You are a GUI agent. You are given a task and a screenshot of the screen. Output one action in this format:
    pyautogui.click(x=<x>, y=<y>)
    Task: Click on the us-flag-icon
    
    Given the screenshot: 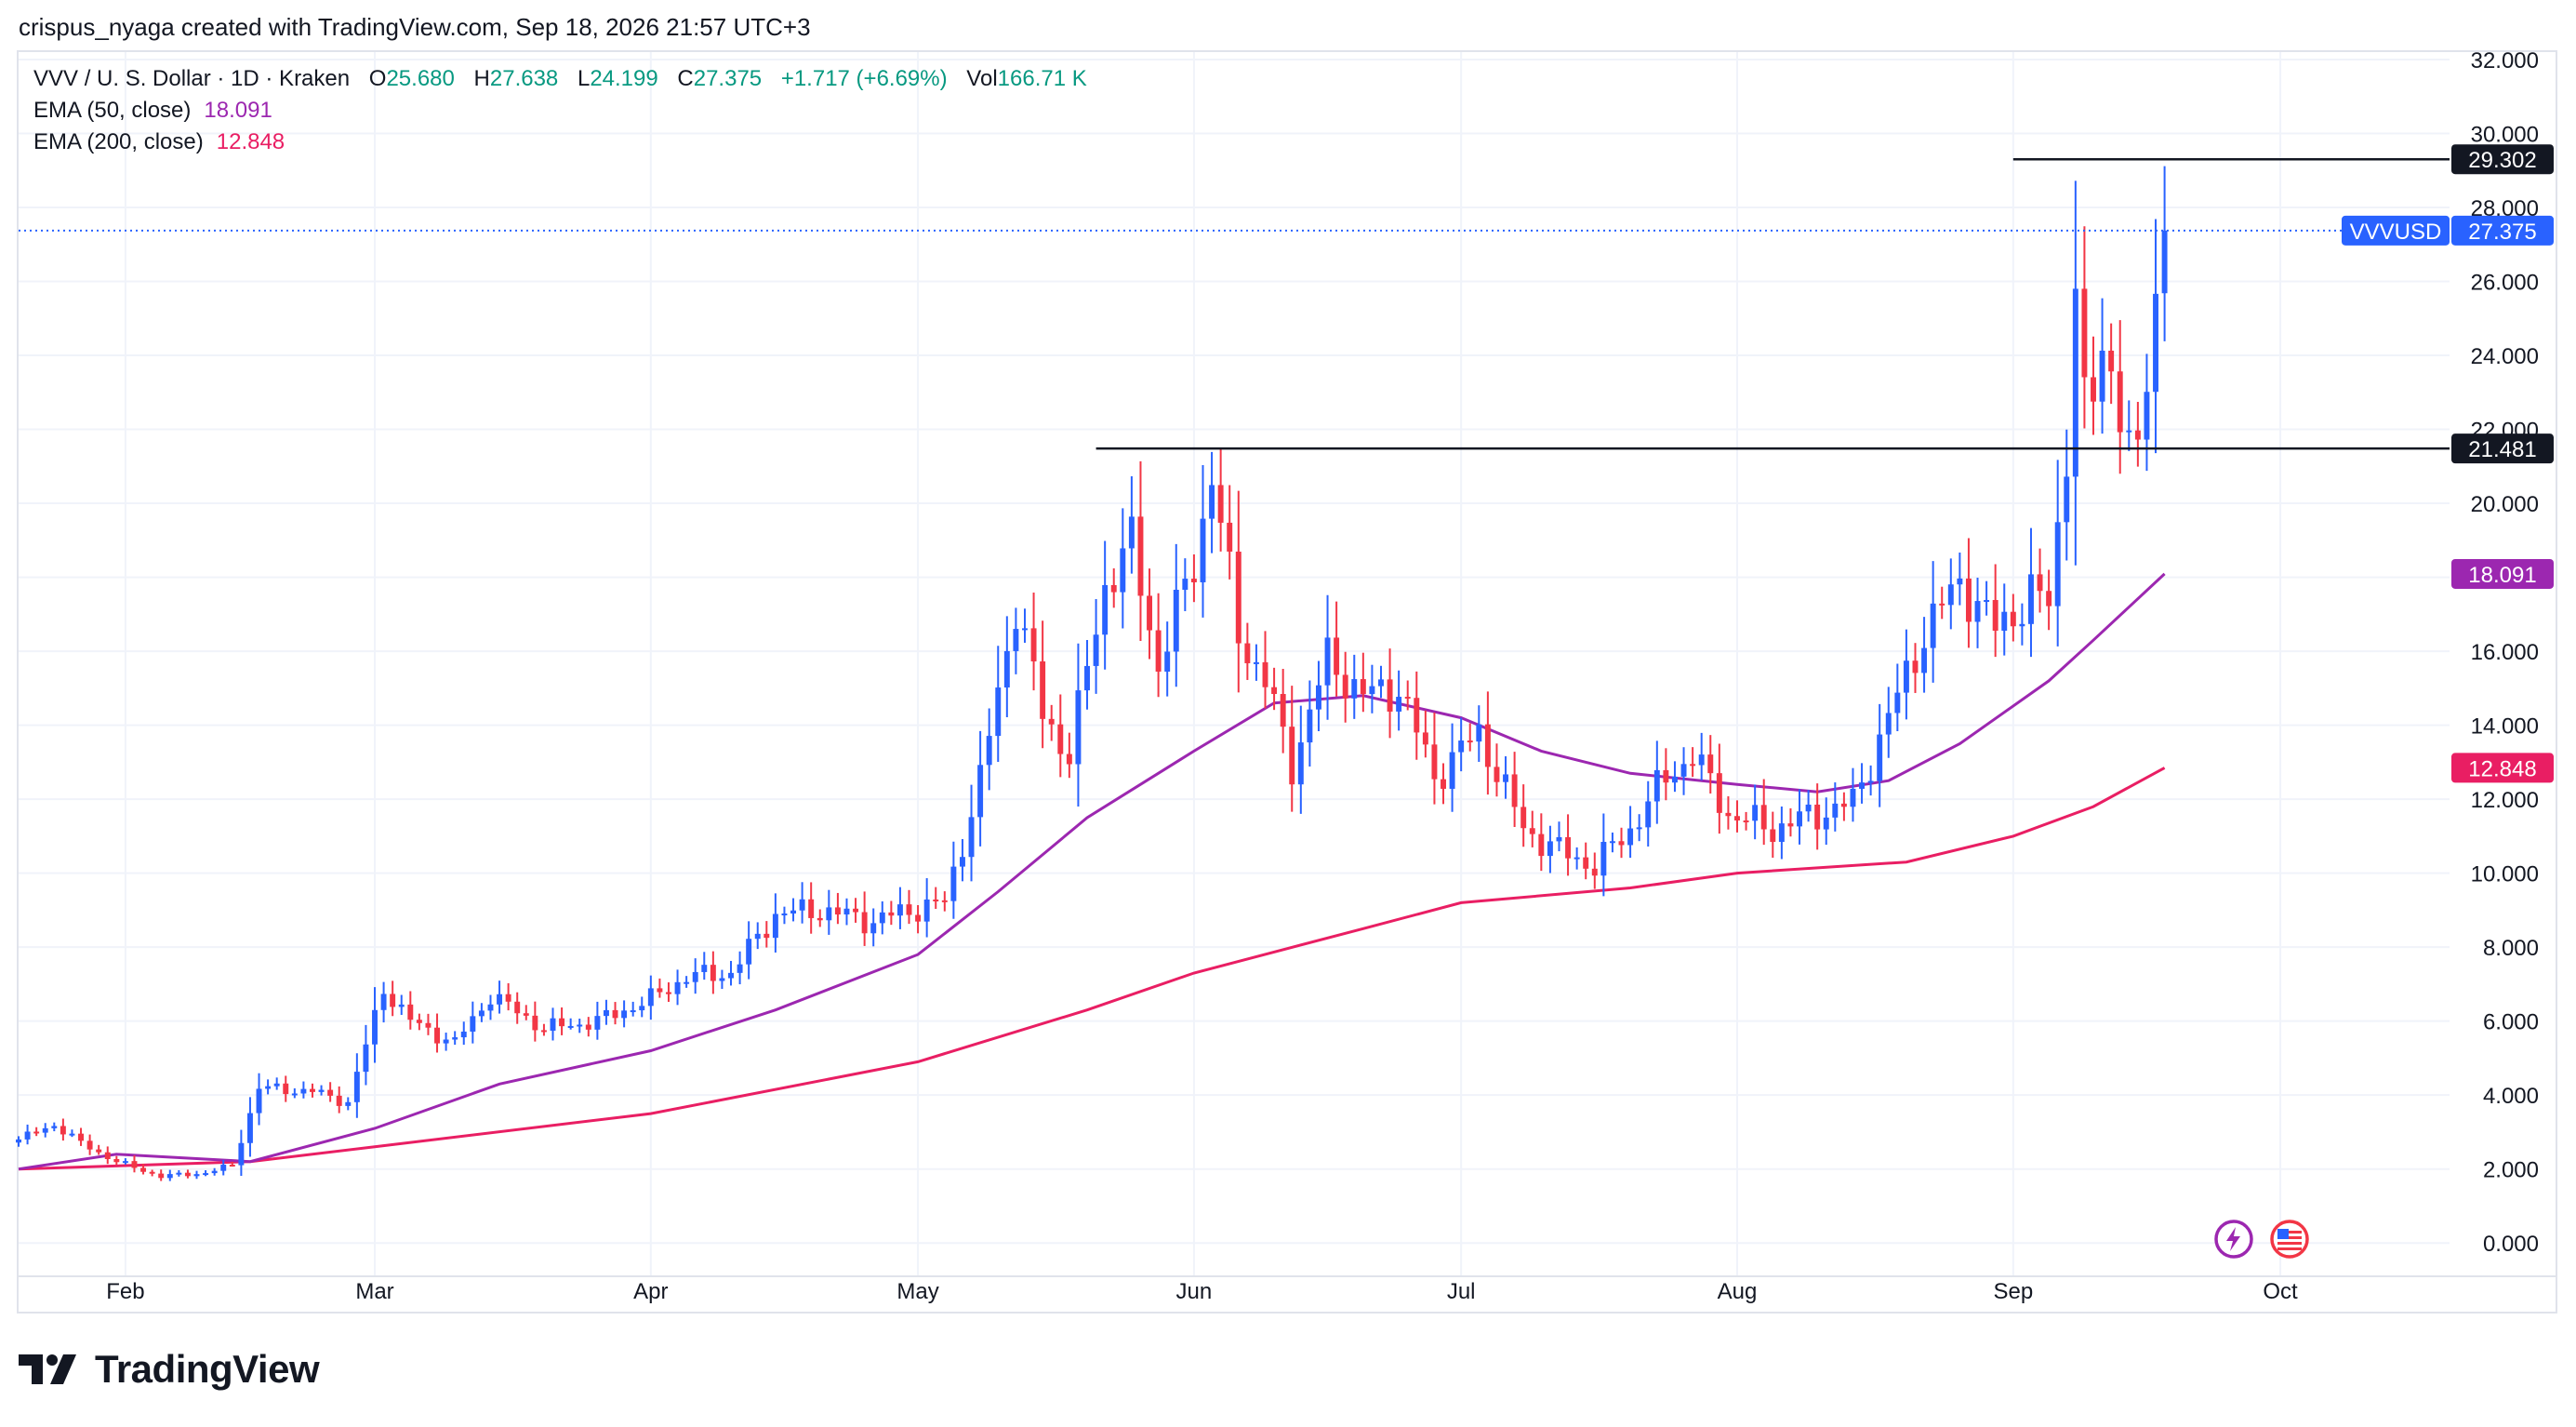 What is the action you would take?
    pyautogui.click(x=2289, y=1239)
    